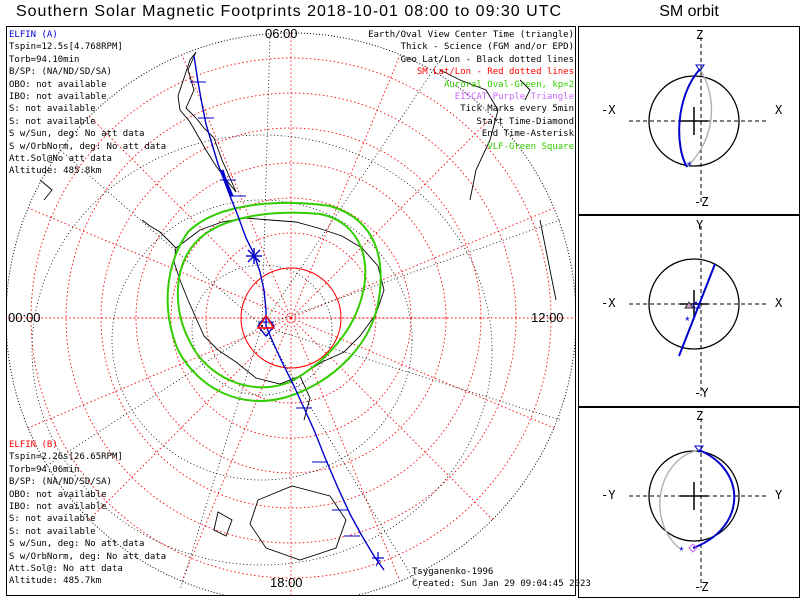 The height and width of the screenshot is (601, 800). Describe the element at coordinates (60, 159) in the screenshot. I see `spacecraft-a-line: Att.Sol@No att data` at that location.